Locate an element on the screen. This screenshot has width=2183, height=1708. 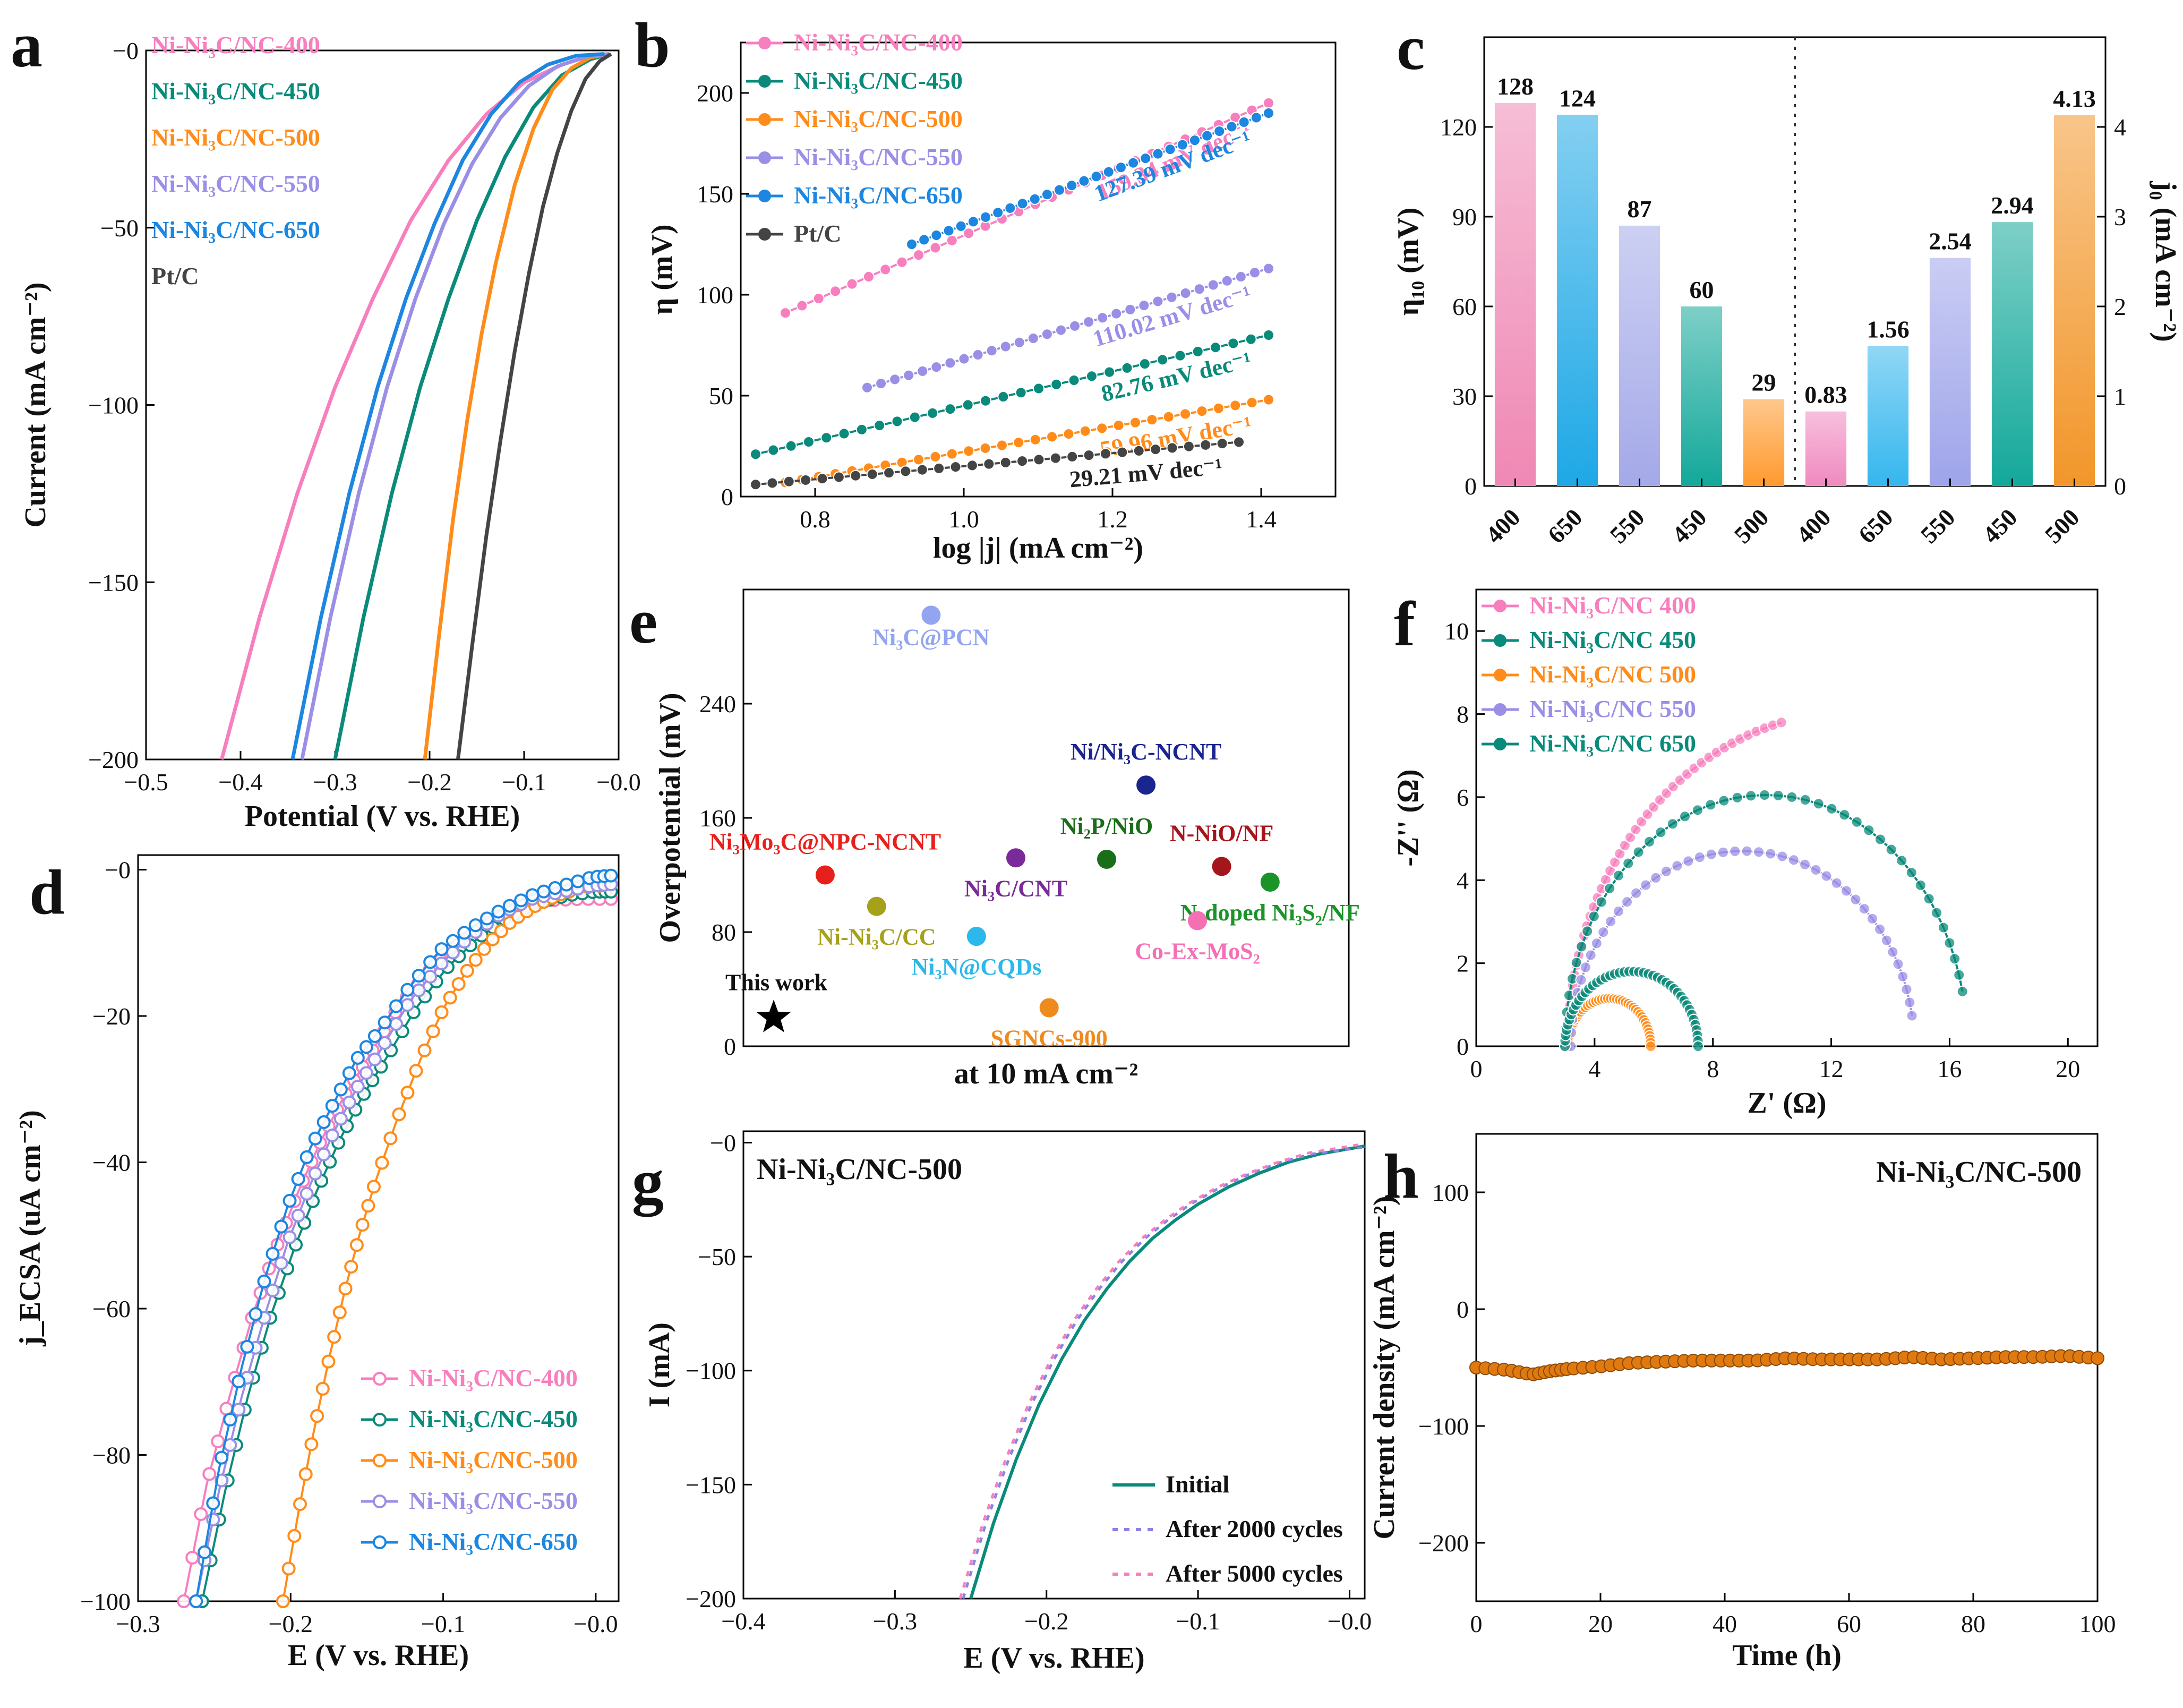
x-tick-label: 60 is located at coordinates (1849, 1623).